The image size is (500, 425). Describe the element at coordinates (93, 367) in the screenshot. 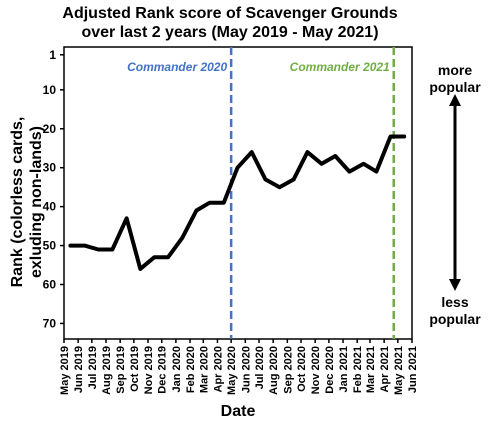

I see `x-tick-label: Jul 2019` at that location.